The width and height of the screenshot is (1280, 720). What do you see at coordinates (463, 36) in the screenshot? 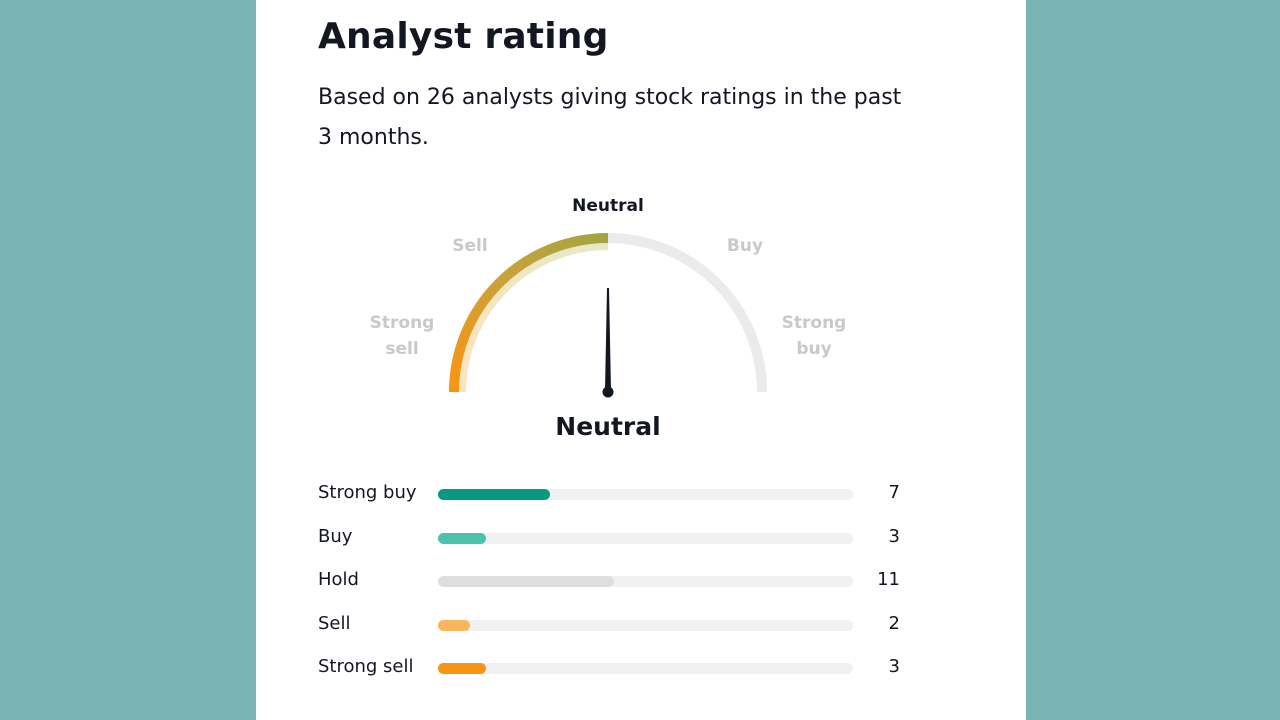
I see `page-title: Analyst rating` at bounding box center [463, 36].